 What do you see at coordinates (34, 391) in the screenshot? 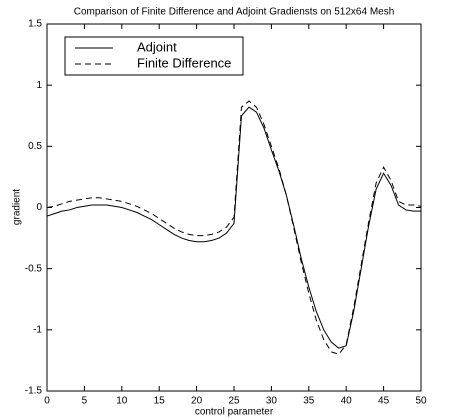
I see `y-tick-label: -1.5` at bounding box center [34, 391].